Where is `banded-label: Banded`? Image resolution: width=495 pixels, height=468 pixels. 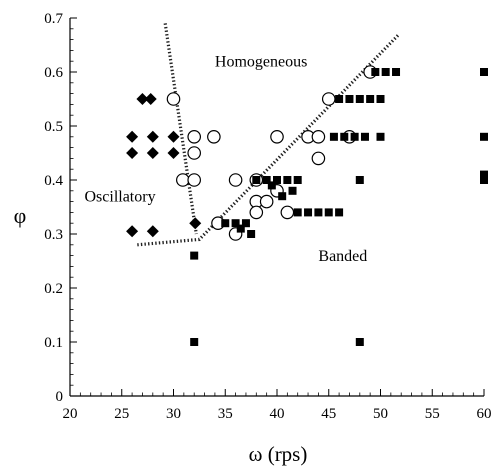 banded-label: Banded is located at coordinates (342, 256).